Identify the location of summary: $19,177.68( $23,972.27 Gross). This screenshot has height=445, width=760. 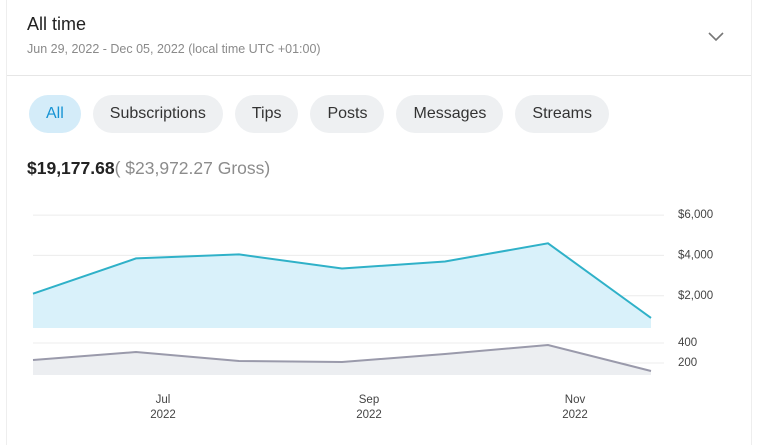
(148, 168).